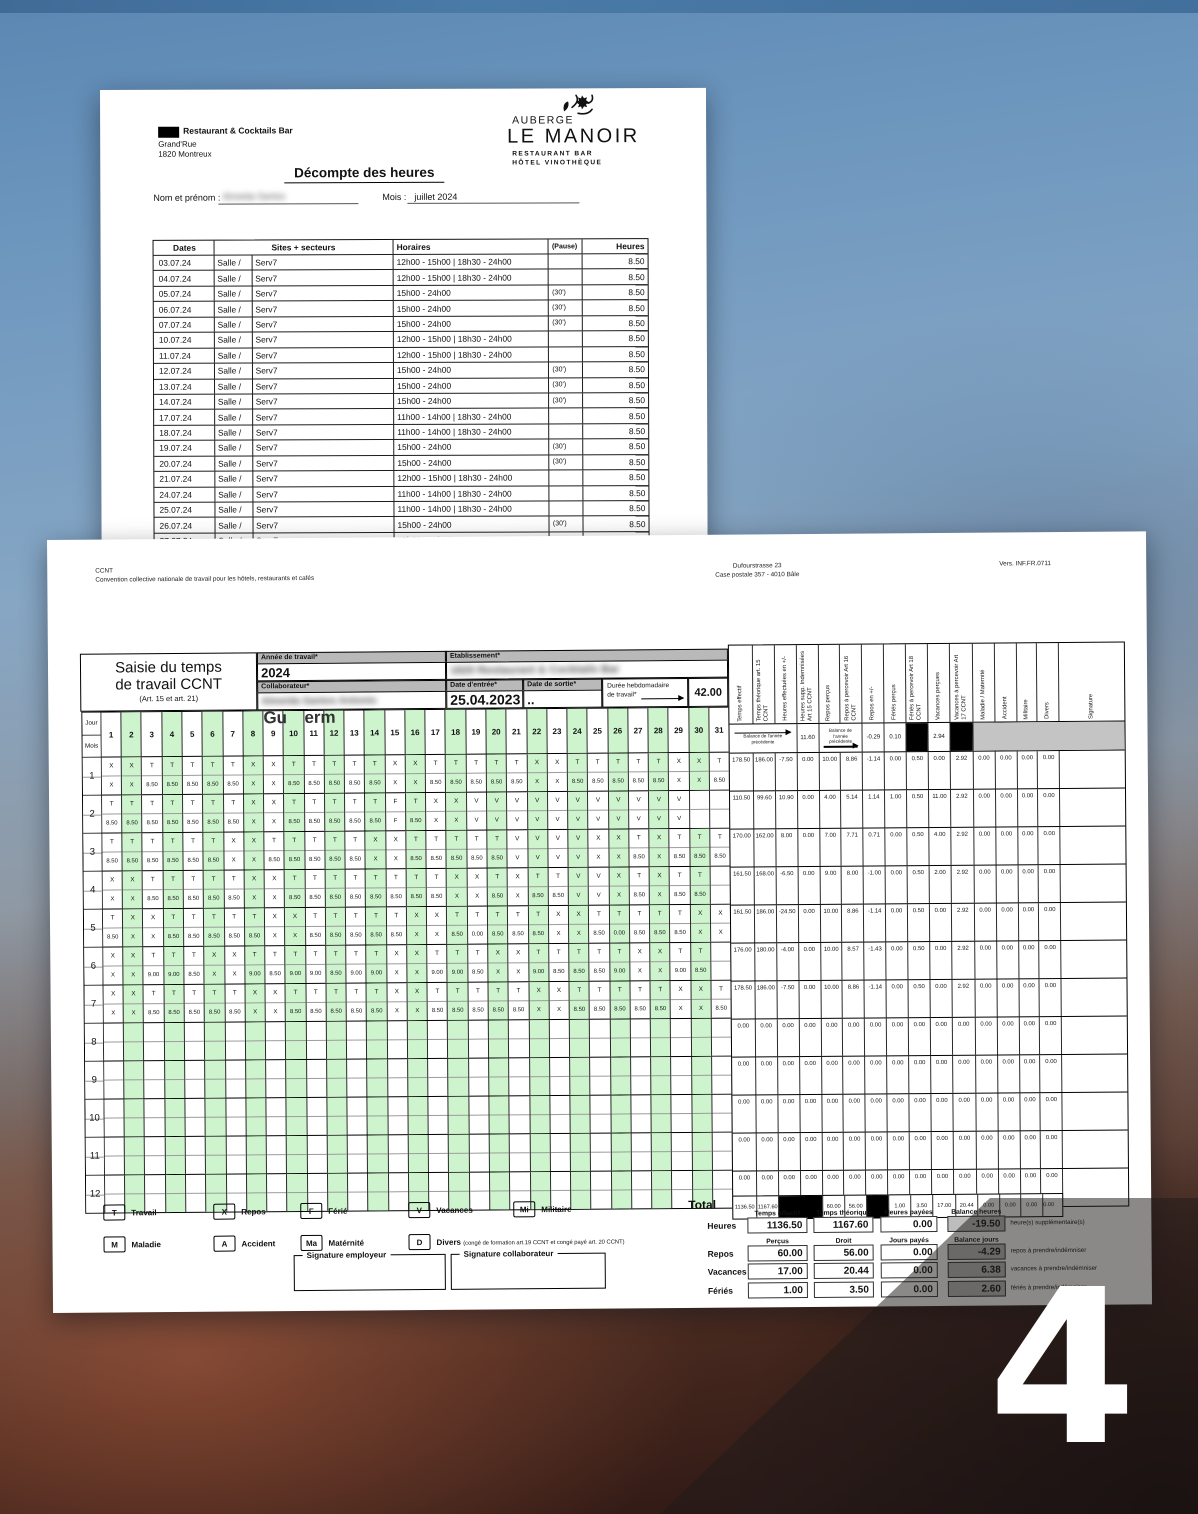  I want to click on grid-corner-cell: Jour Mois, so click(91, 734).